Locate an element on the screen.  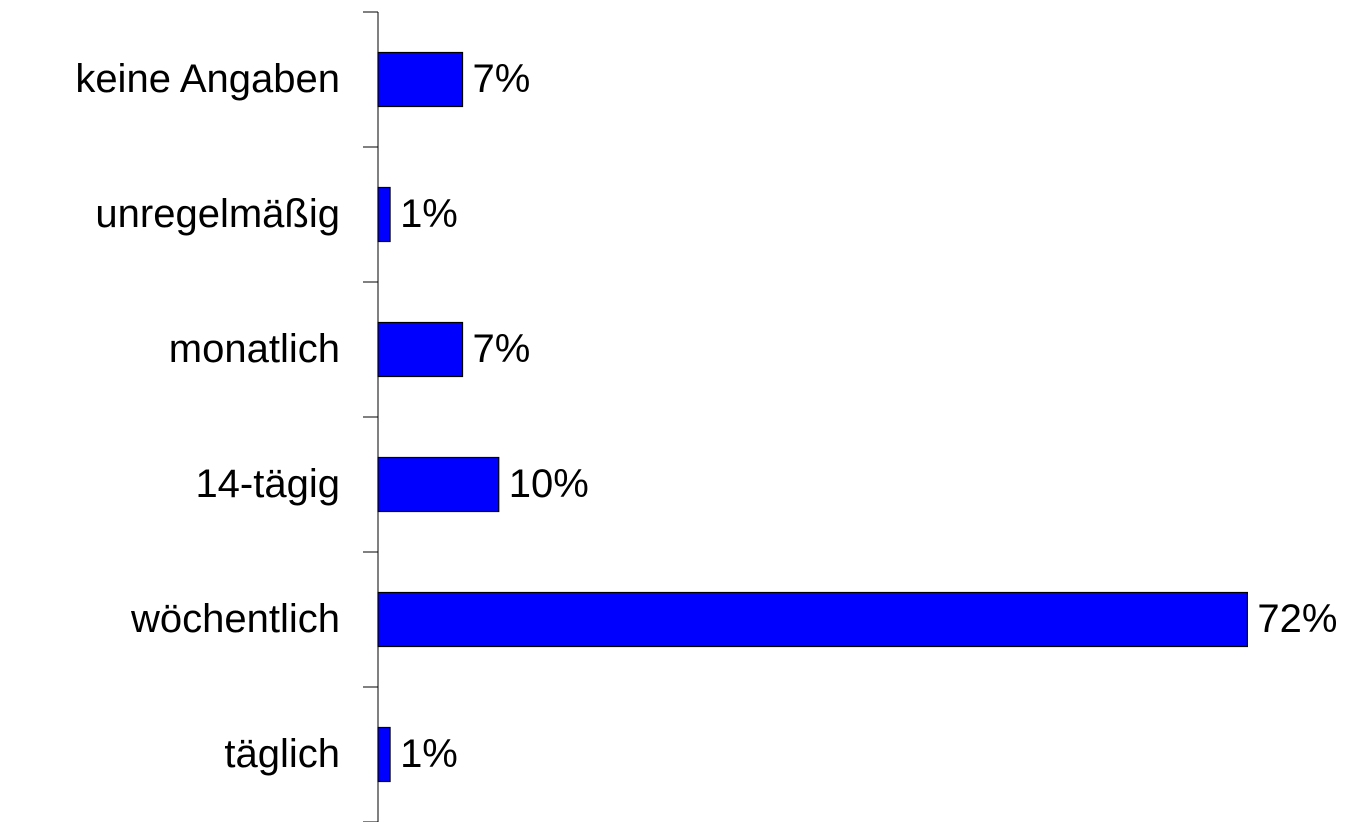
value-label: 10% is located at coordinates (549, 484).